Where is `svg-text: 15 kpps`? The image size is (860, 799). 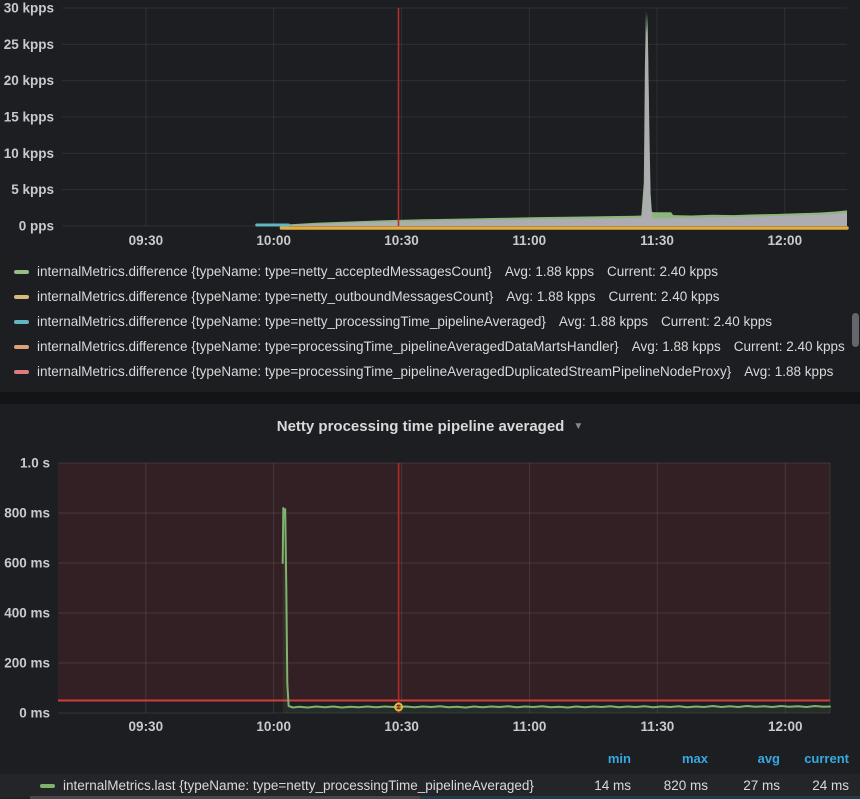
svg-text: 15 kpps is located at coordinates (29, 117).